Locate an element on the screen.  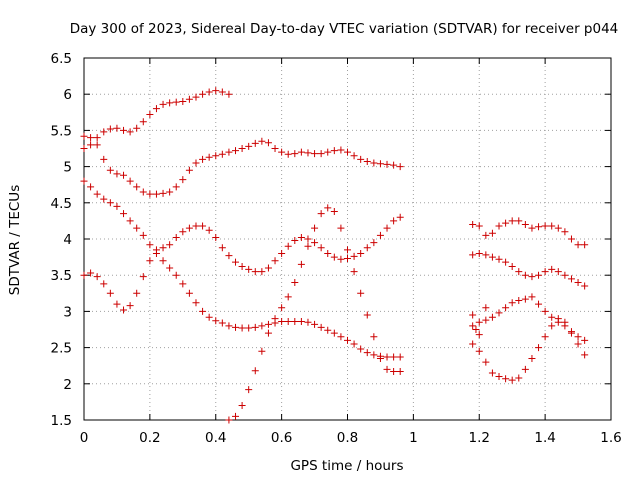
x-tick-label: 1.4 is located at coordinates (544, 438).